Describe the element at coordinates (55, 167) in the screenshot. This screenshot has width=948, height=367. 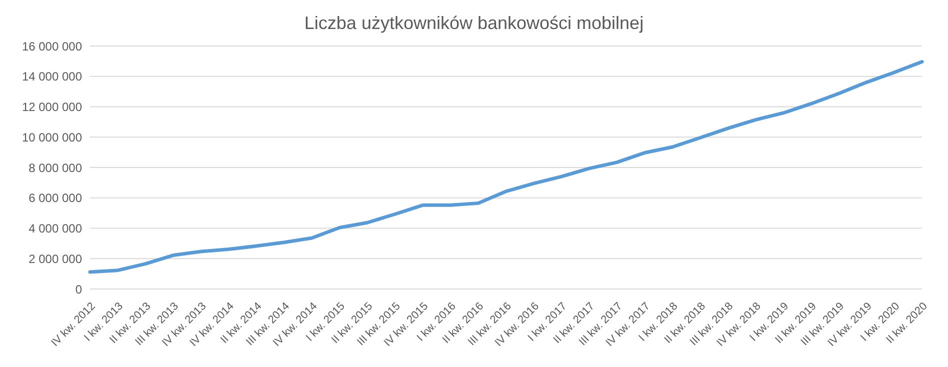
I see `y-tick-label: 8 000 000` at that location.